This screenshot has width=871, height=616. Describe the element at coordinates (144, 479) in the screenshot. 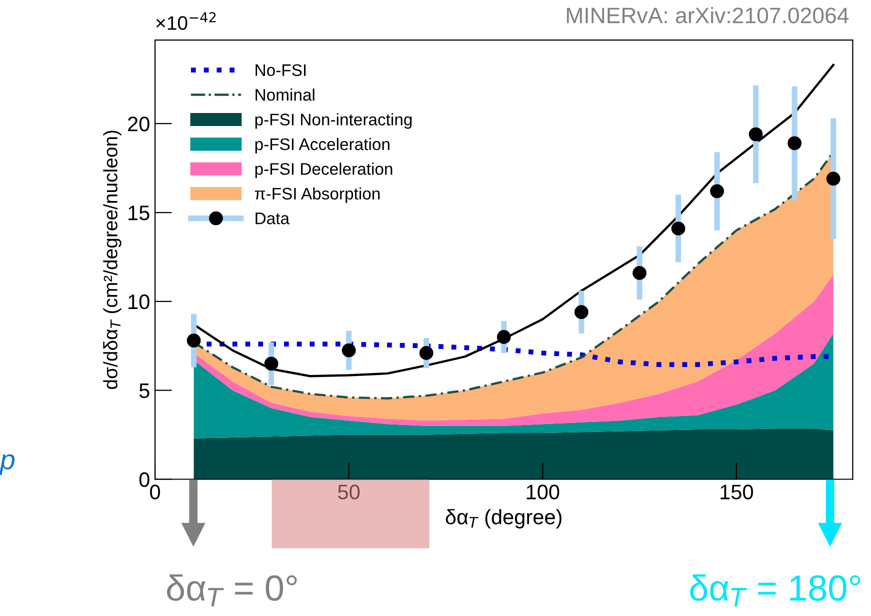

I see `y-tick-label: 0` at that location.